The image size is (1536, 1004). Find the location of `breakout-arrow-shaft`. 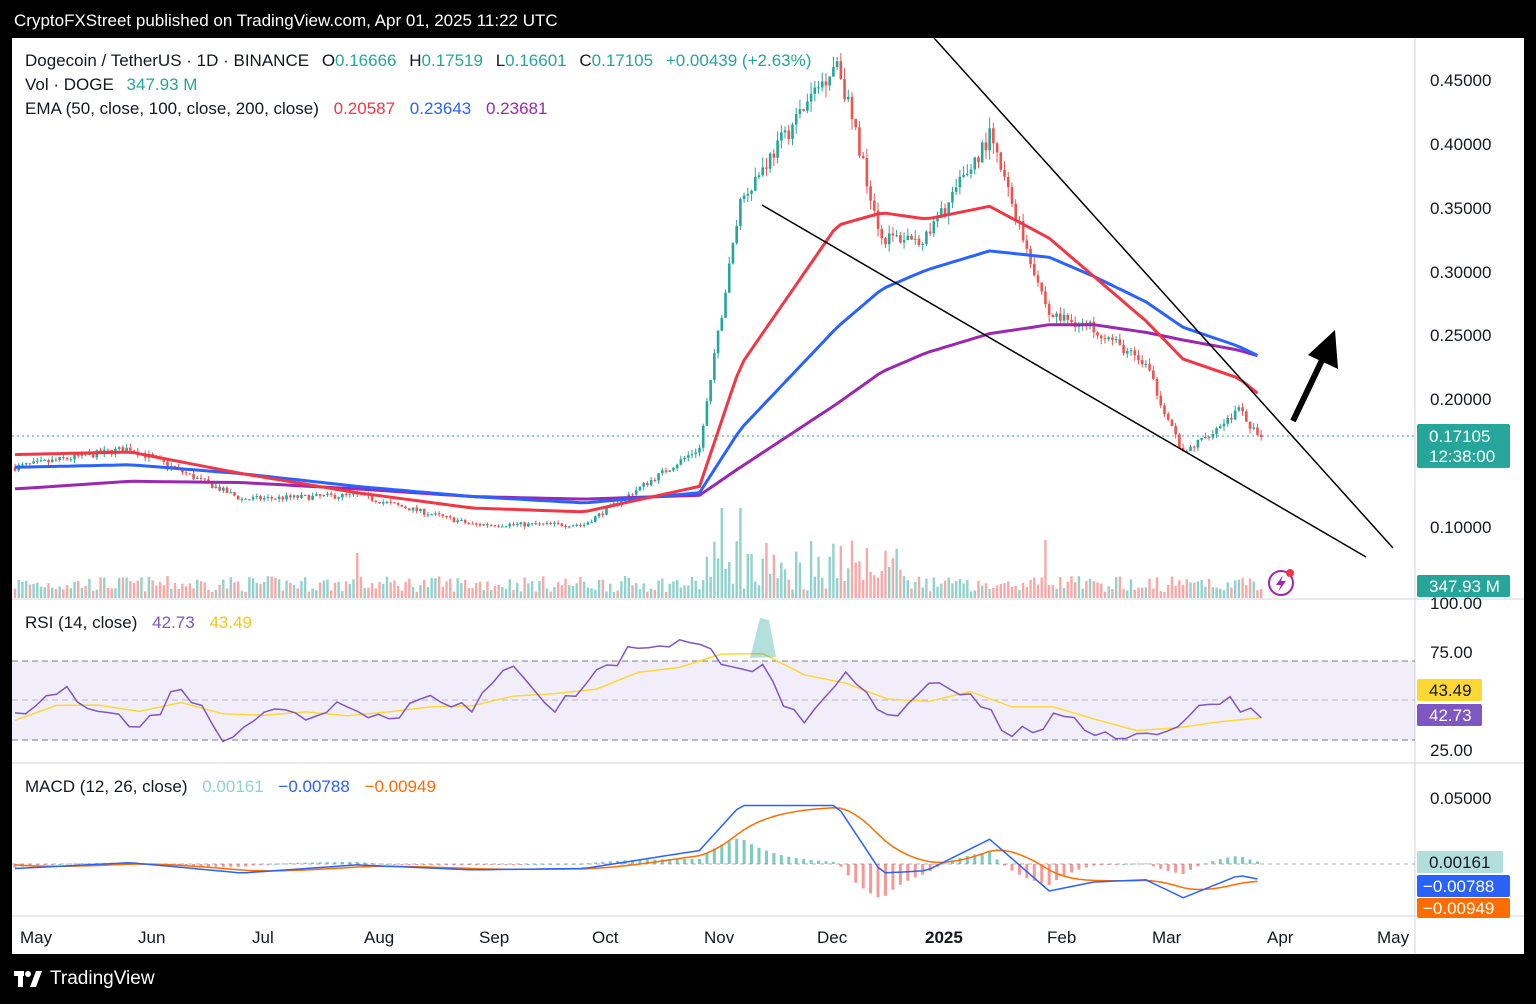

breakout-arrow-shaft is located at coordinates (1308, 388).